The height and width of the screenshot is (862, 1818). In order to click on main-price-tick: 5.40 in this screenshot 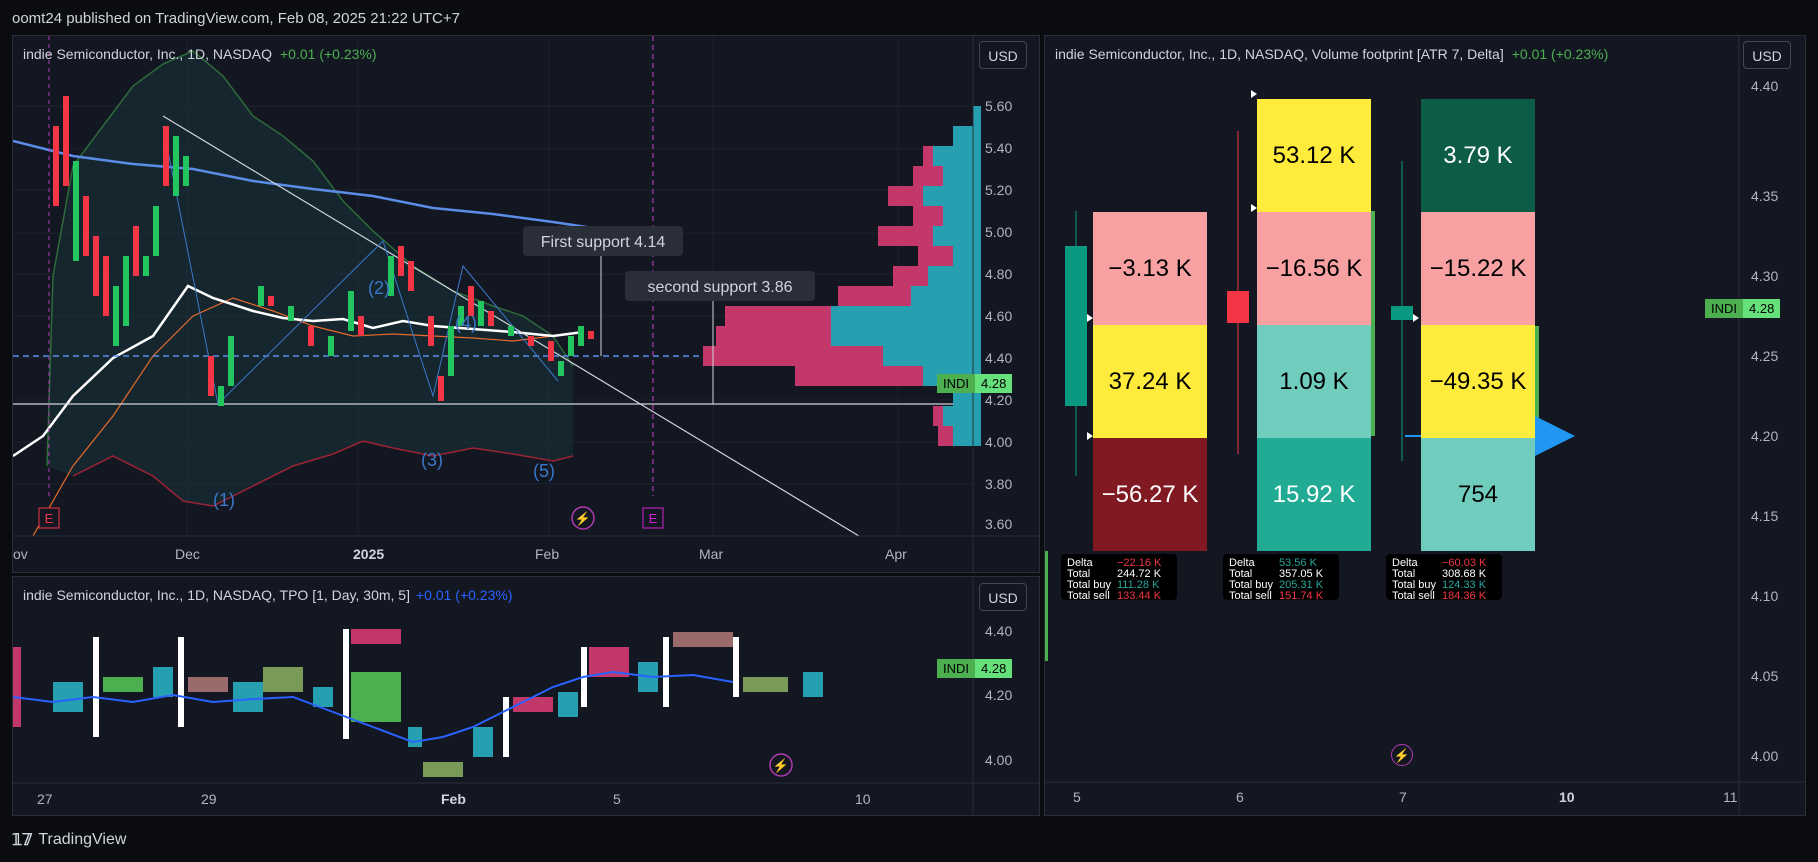, I will do `click(999, 148)`.